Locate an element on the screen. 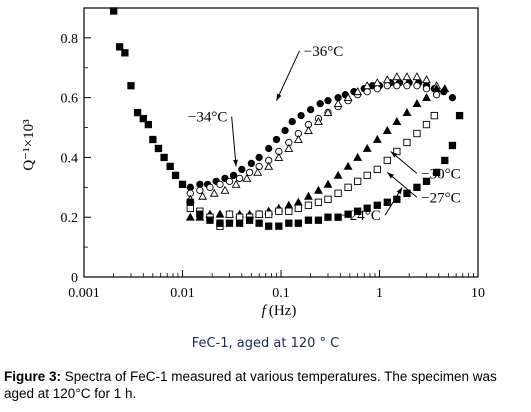 Image resolution: width=531 pixels, height=412 pixels. x-tick-label: 0.01 is located at coordinates (182, 293).